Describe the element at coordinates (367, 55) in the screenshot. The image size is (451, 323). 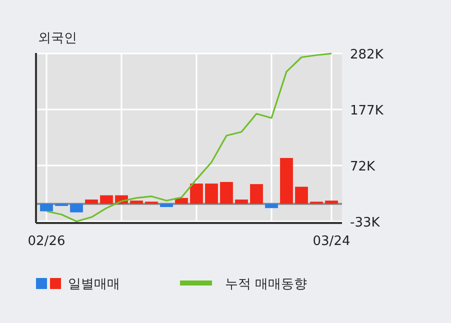
I see `y-tick-label: 282K` at that location.